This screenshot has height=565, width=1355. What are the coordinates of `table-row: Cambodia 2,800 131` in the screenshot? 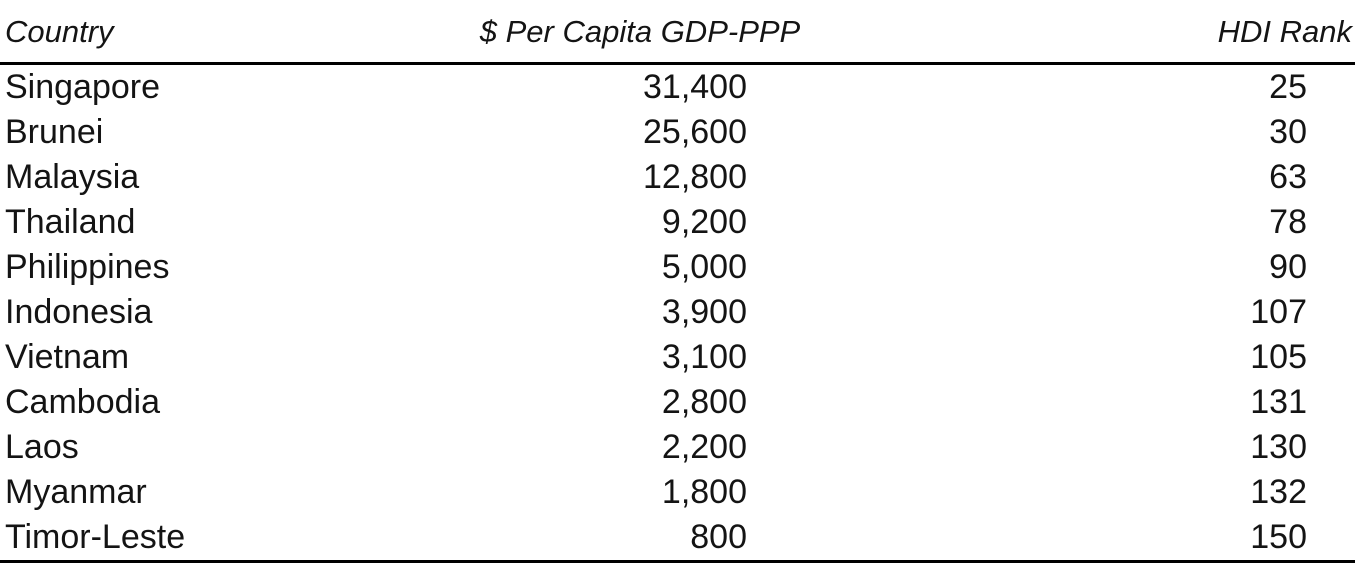 It's located at (677, 402).